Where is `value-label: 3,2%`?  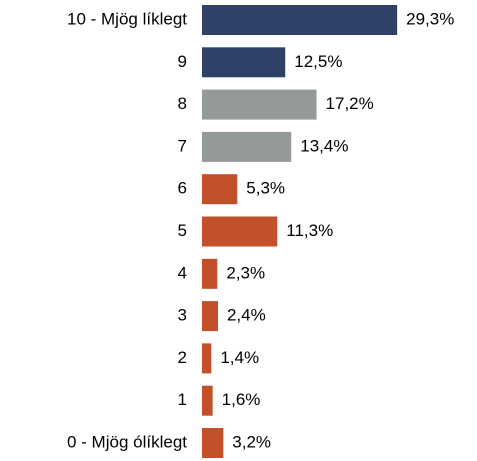
value-label: 3,2% is located at coordinates (251, 441).